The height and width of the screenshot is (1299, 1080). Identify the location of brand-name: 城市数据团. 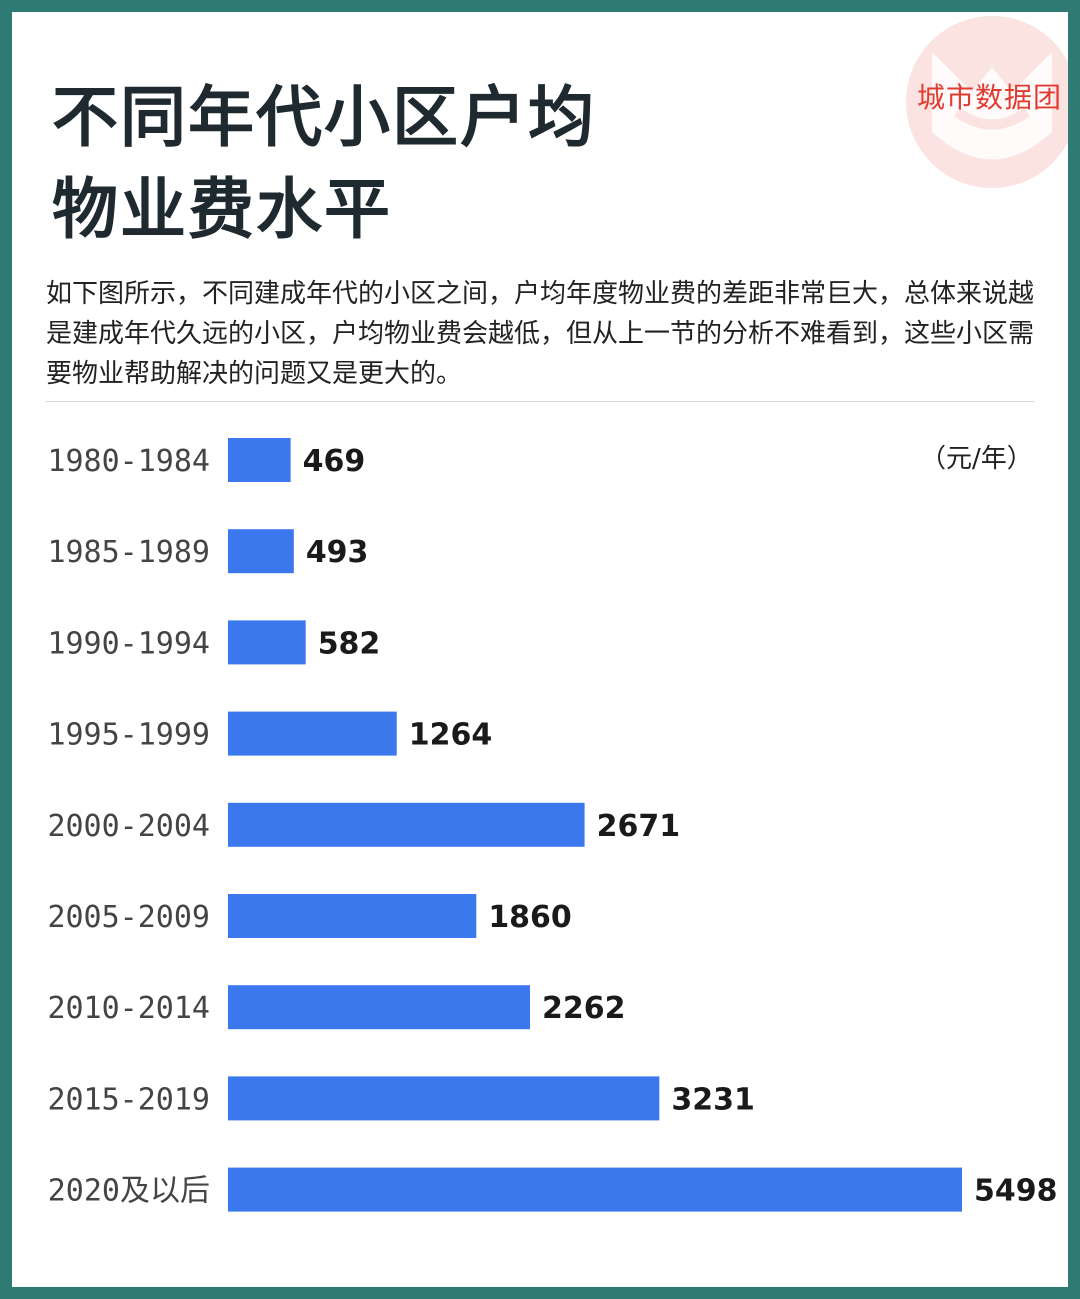
(989, 97).